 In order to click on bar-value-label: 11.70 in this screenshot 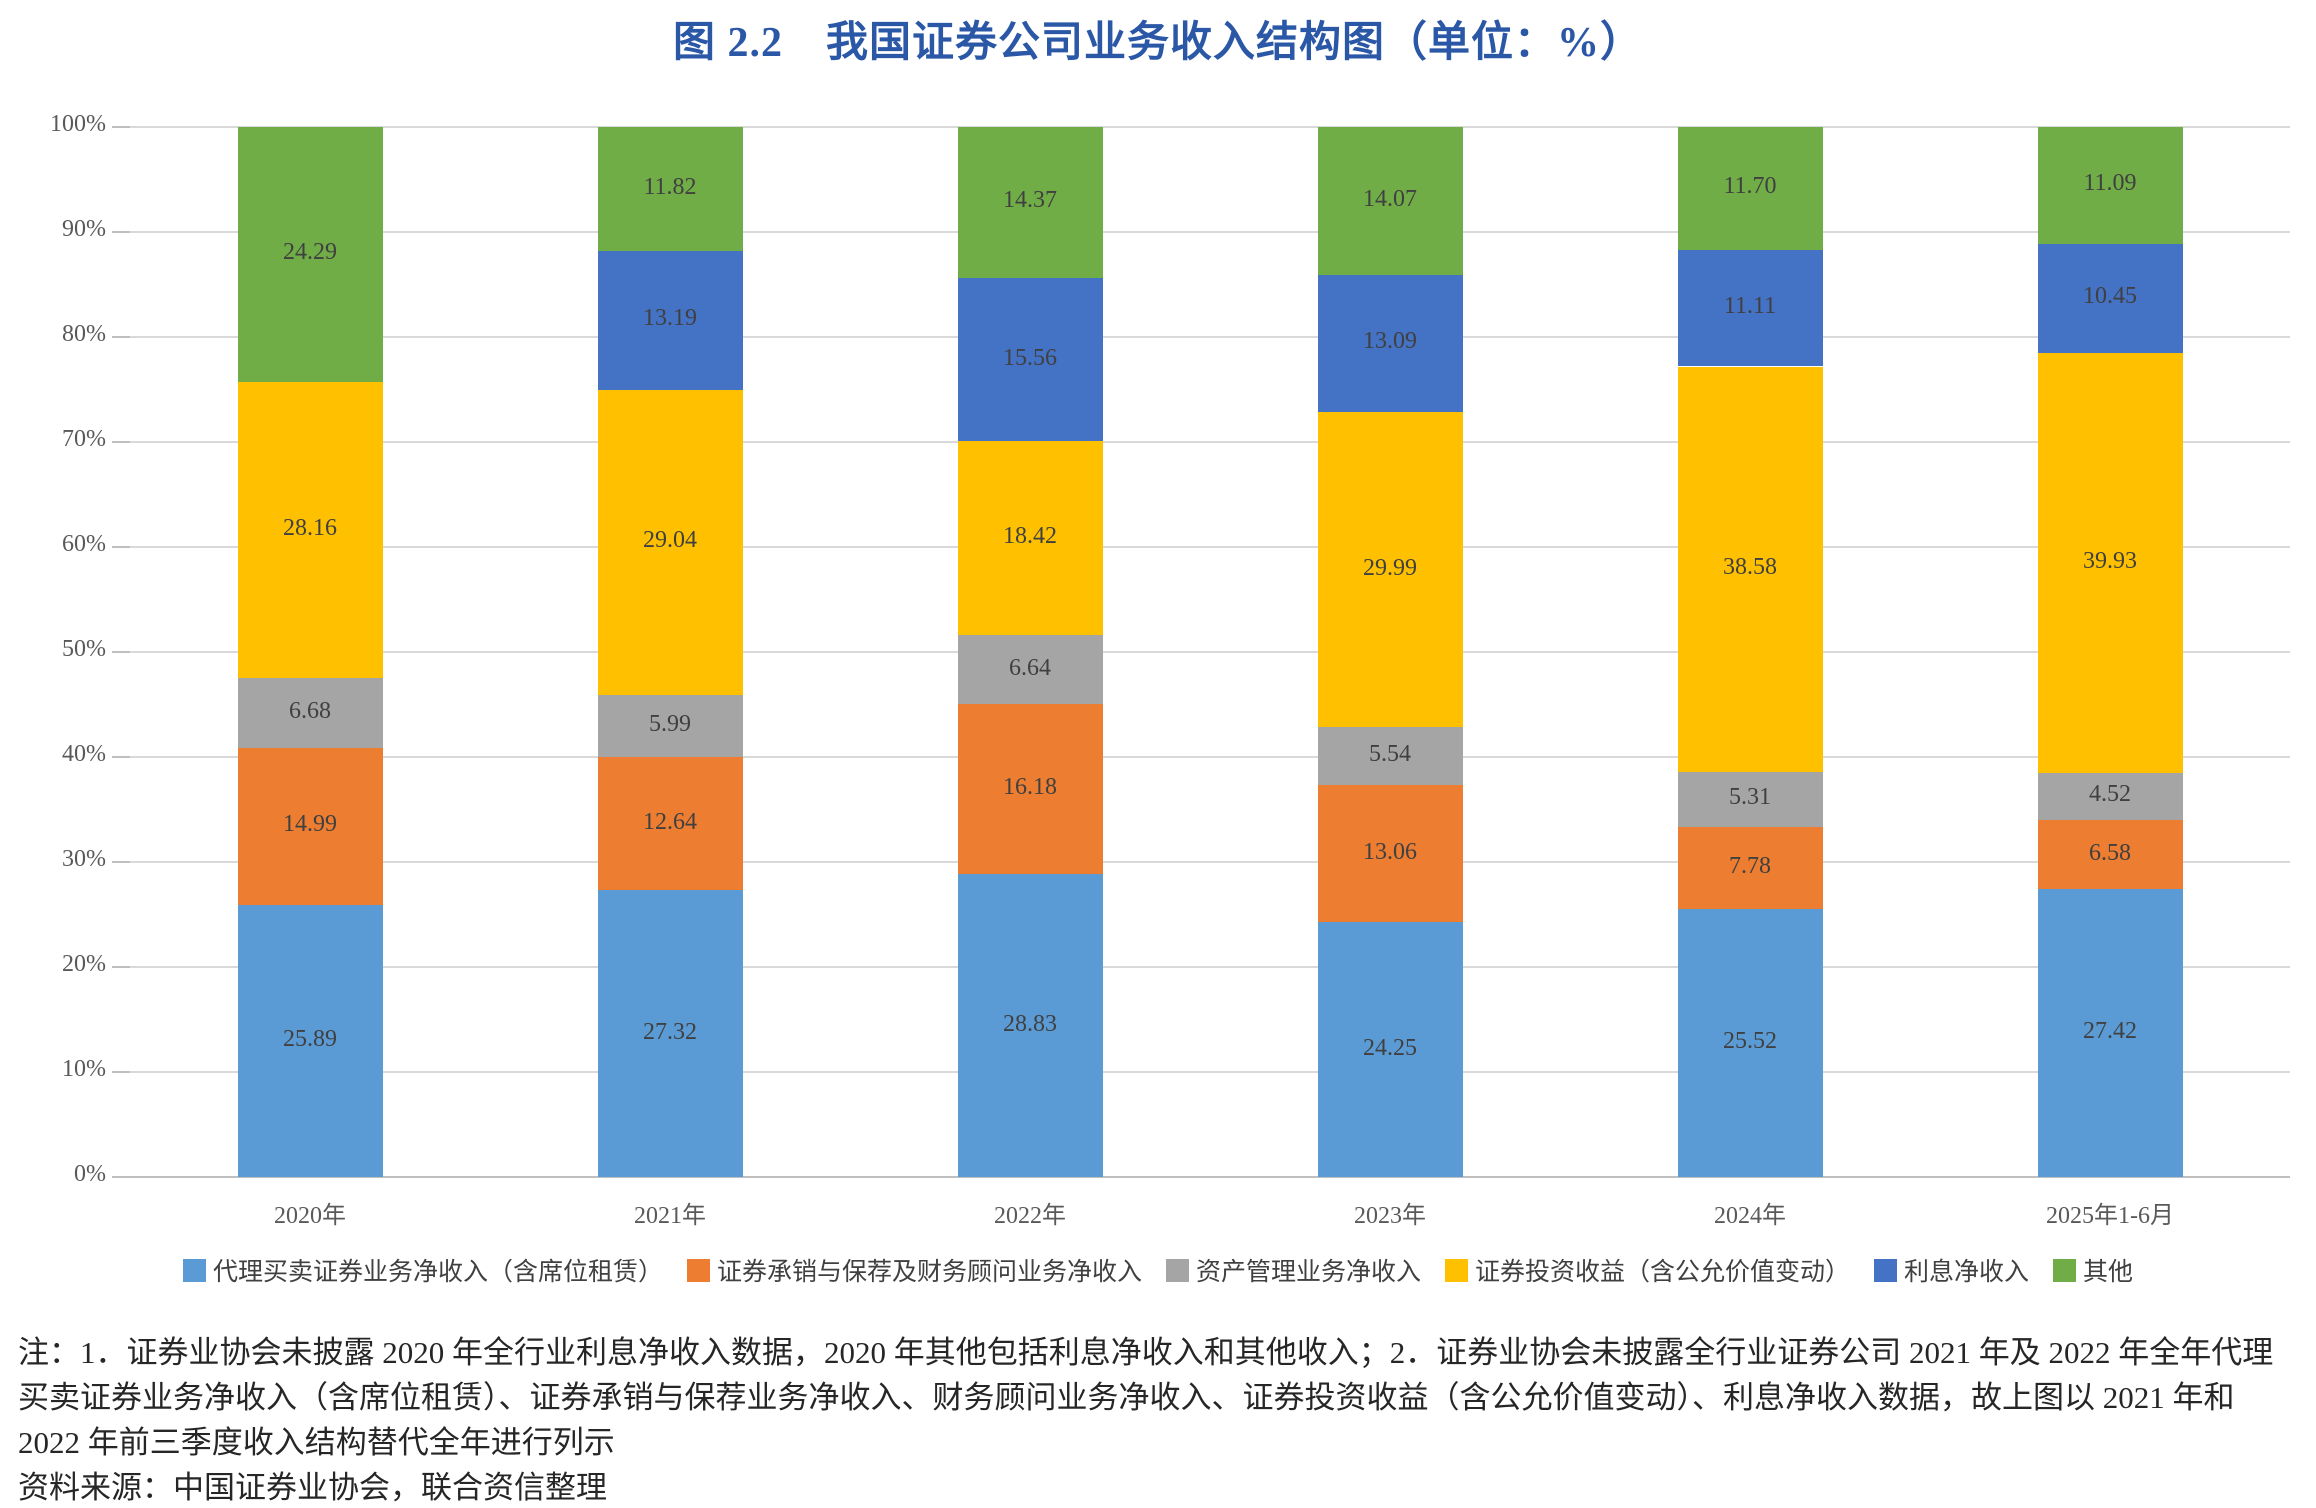, I will do `click(1750, 186)`.